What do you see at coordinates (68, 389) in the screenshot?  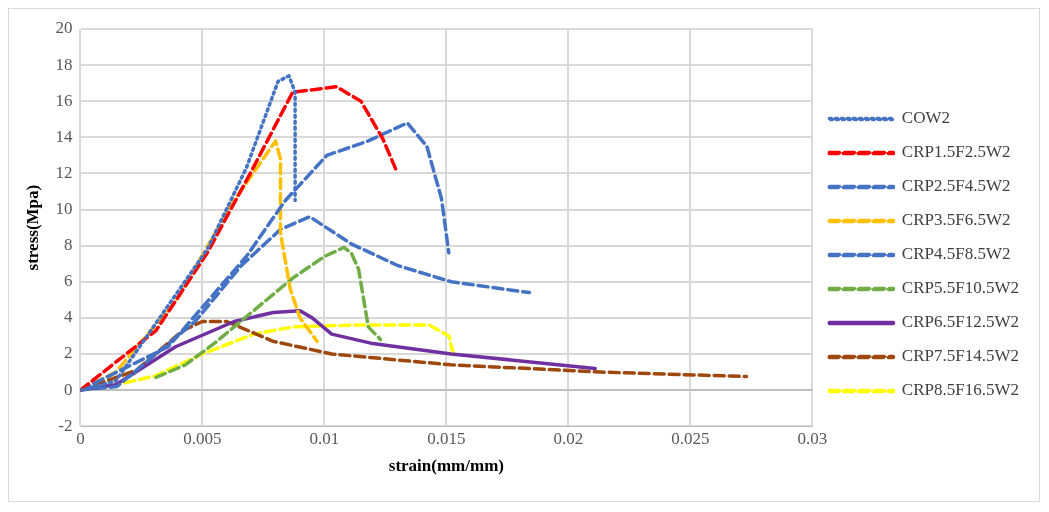 I see `y-tick-label: 0` at bounding box center [68, 389].